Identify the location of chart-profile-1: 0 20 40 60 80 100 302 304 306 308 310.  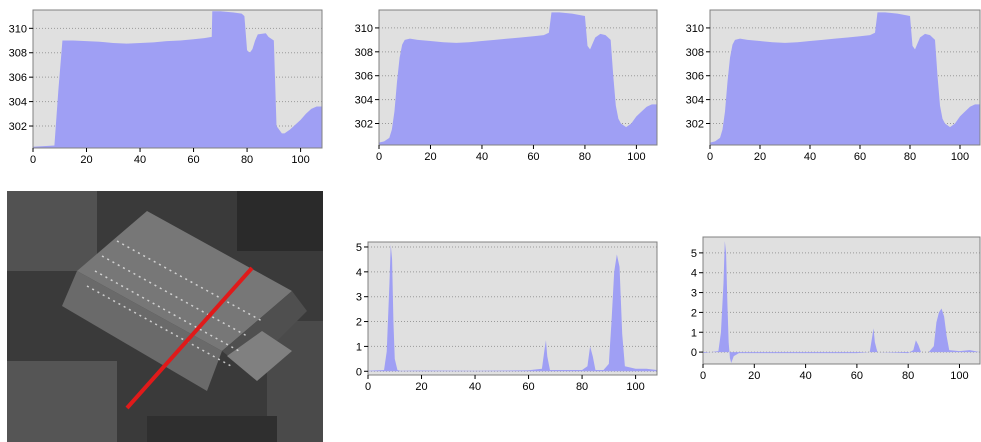
(166, 87).